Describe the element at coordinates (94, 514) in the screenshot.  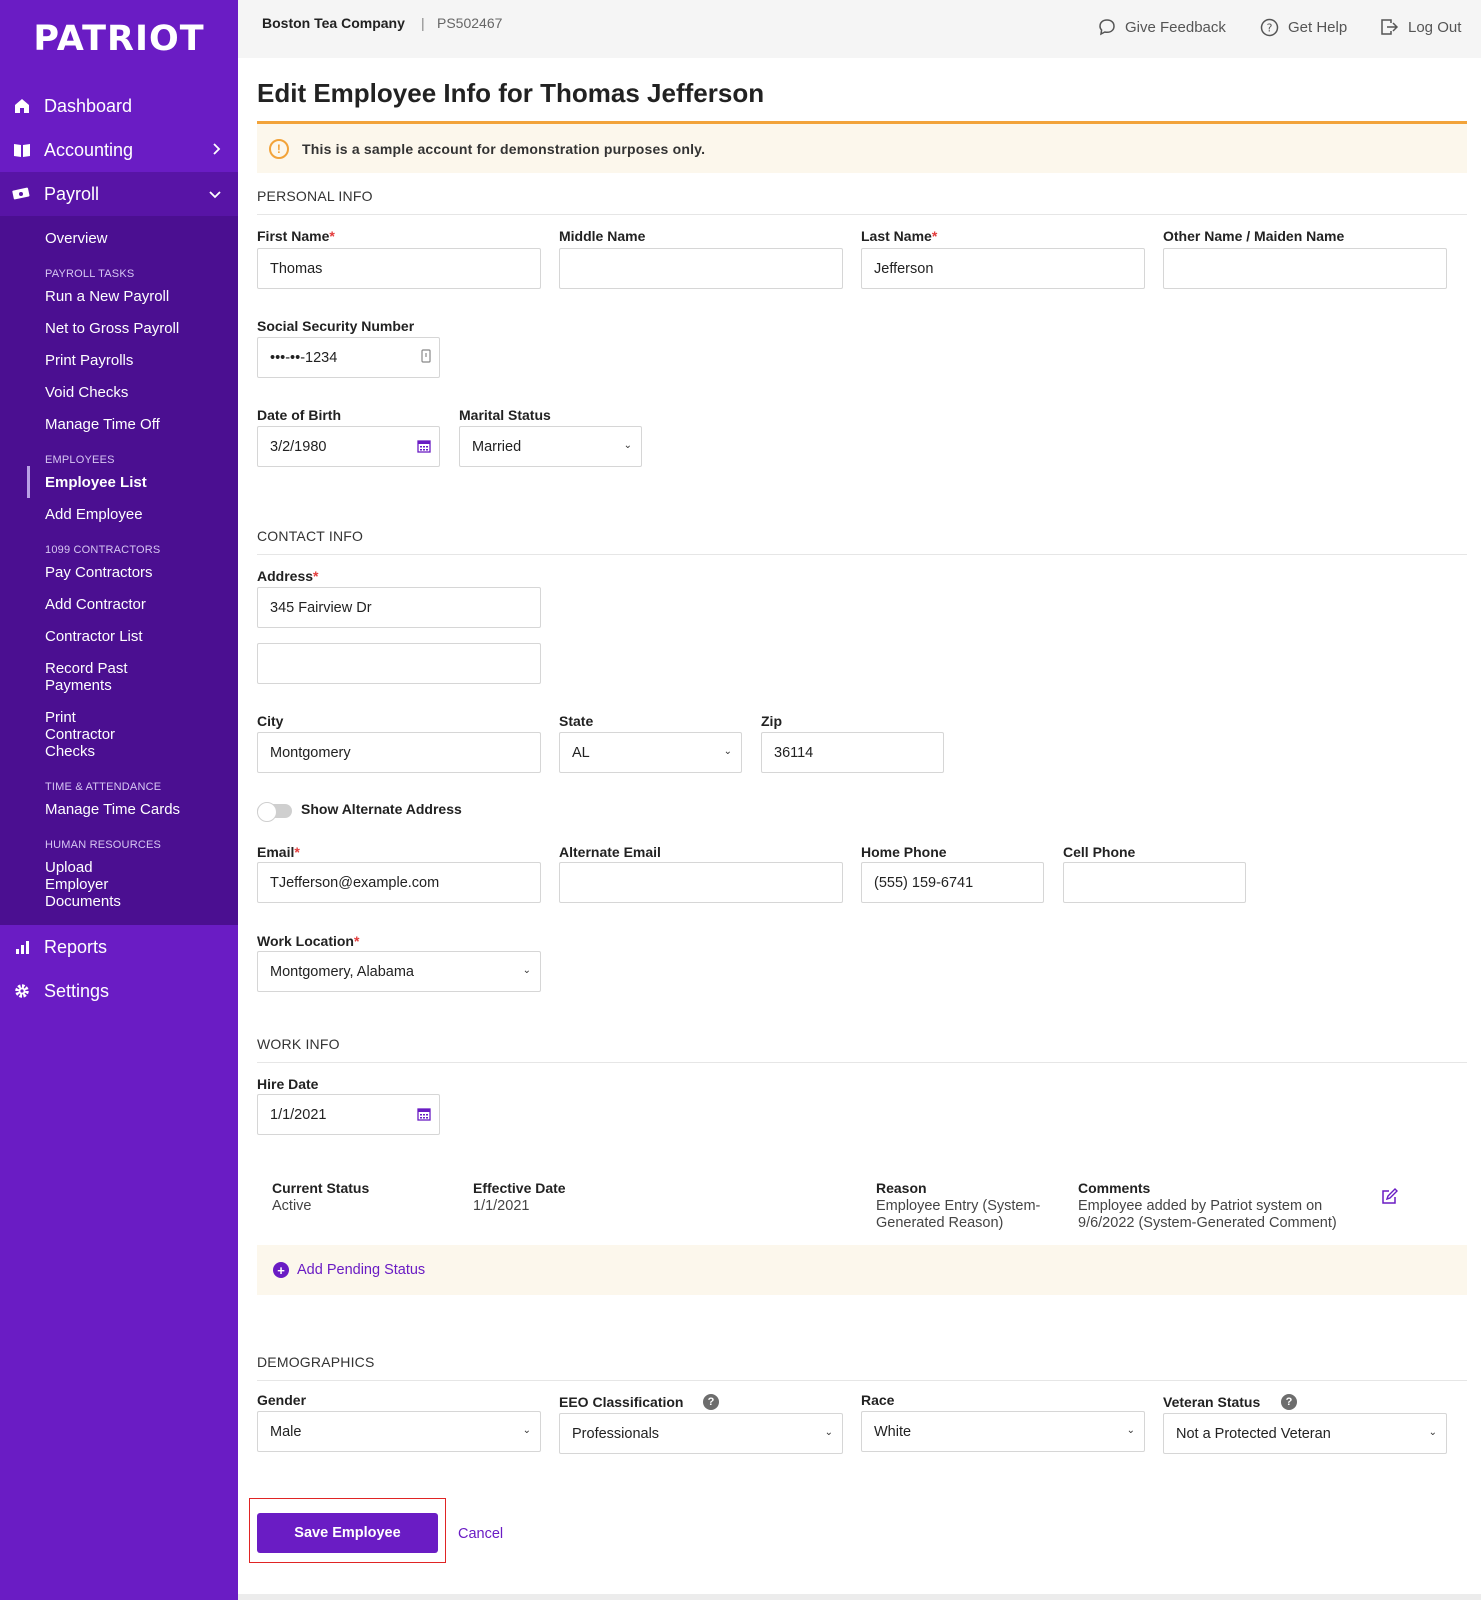
I see `nav-add-employee: Add Employee` at that location.